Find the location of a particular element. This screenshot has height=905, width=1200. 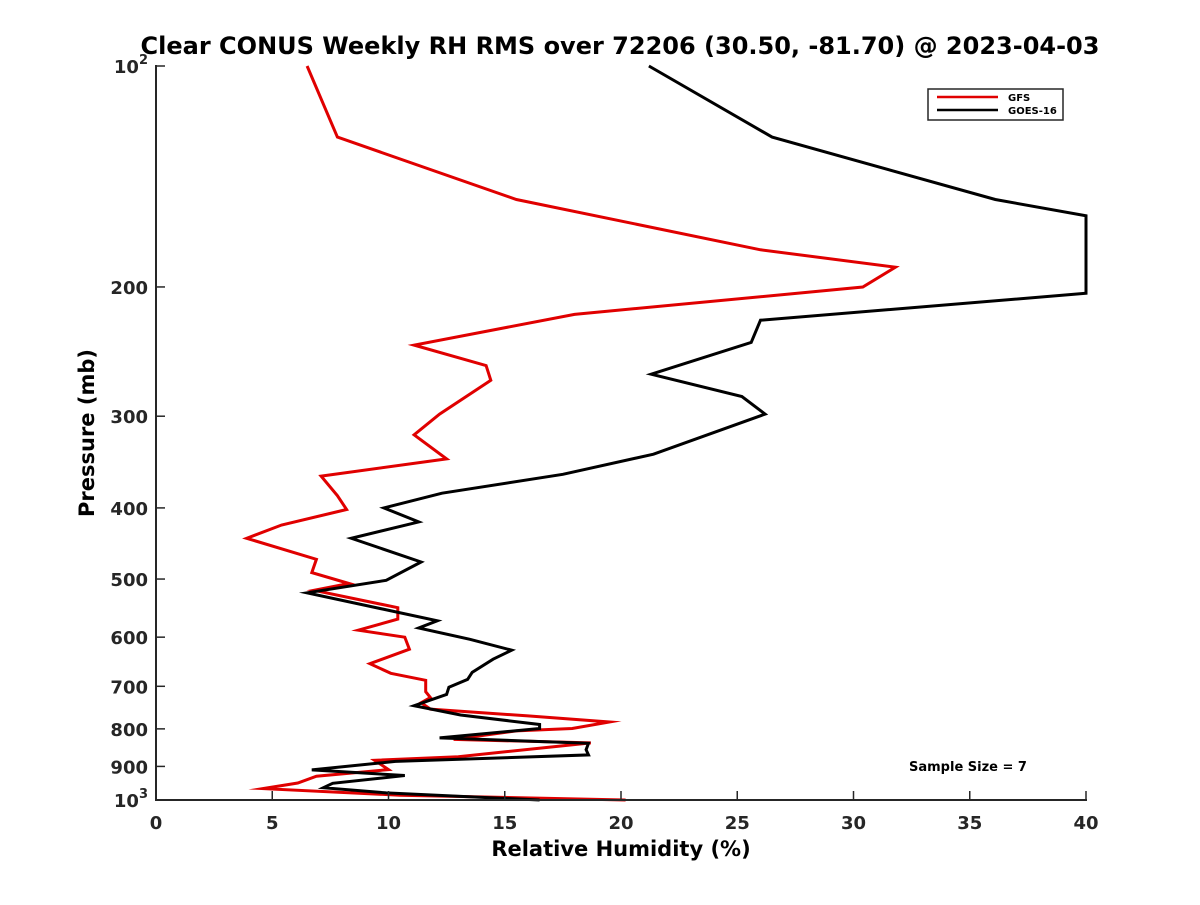

x-tick-label: 30 is located at coordinates (853, 823).